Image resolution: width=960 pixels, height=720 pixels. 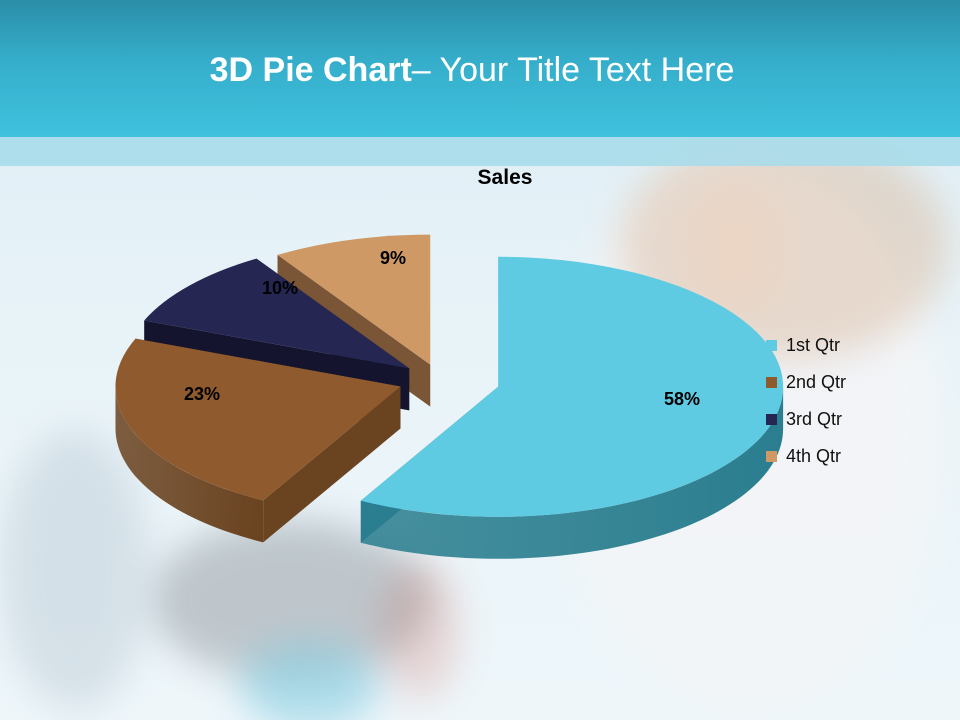 I want to click on chart-title: Sales, so click(x=505, y=177).